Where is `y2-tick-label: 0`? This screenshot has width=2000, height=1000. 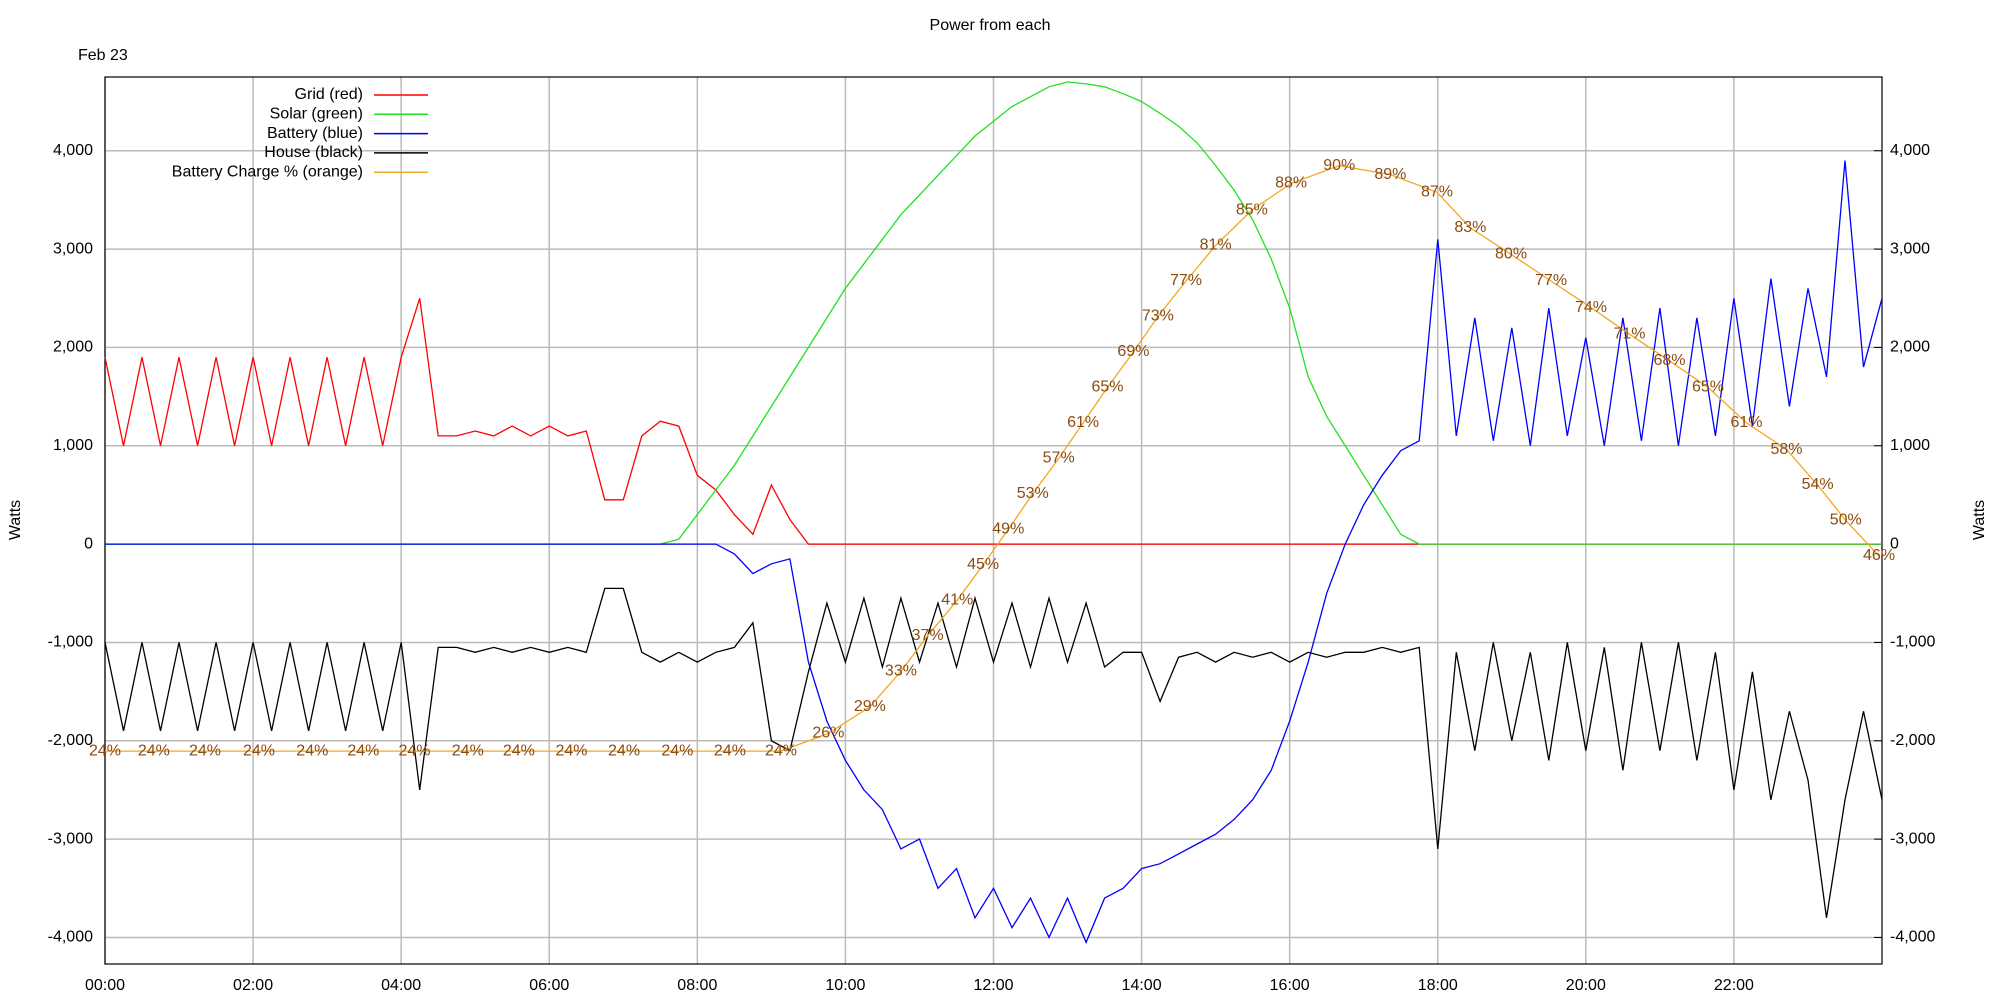
y2-tick-label: 0 is located at coordinates (1894, 543).